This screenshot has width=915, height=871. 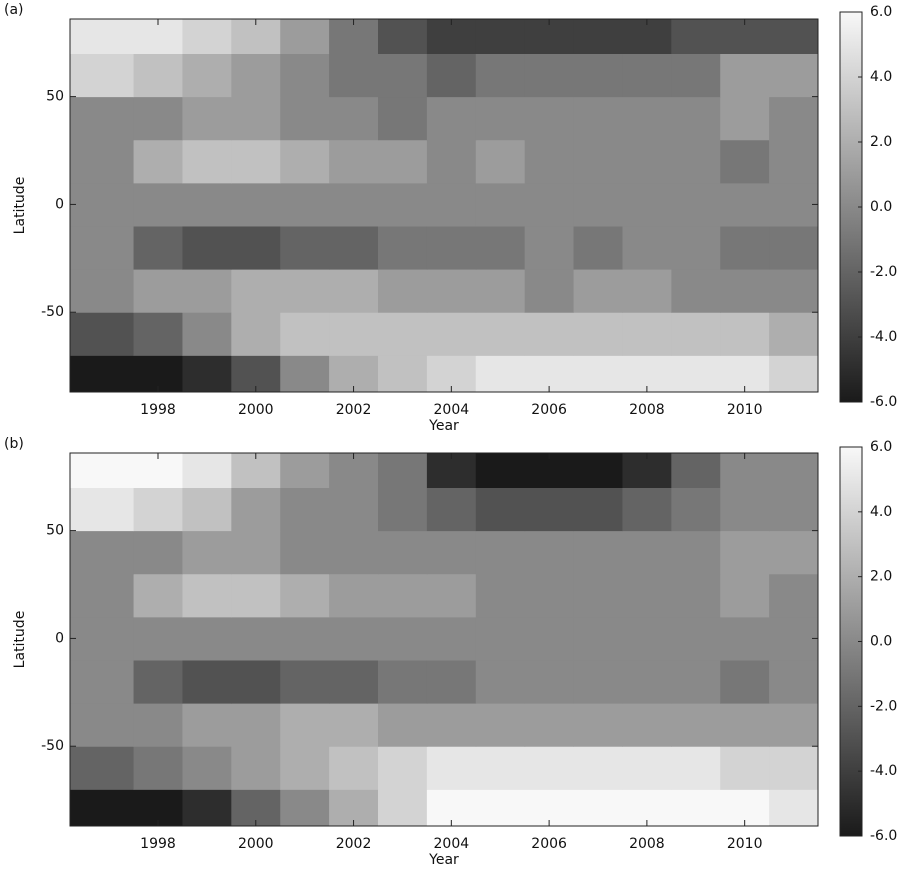 I want to click on y-tick-label: -50, so click(x=52, y=746).